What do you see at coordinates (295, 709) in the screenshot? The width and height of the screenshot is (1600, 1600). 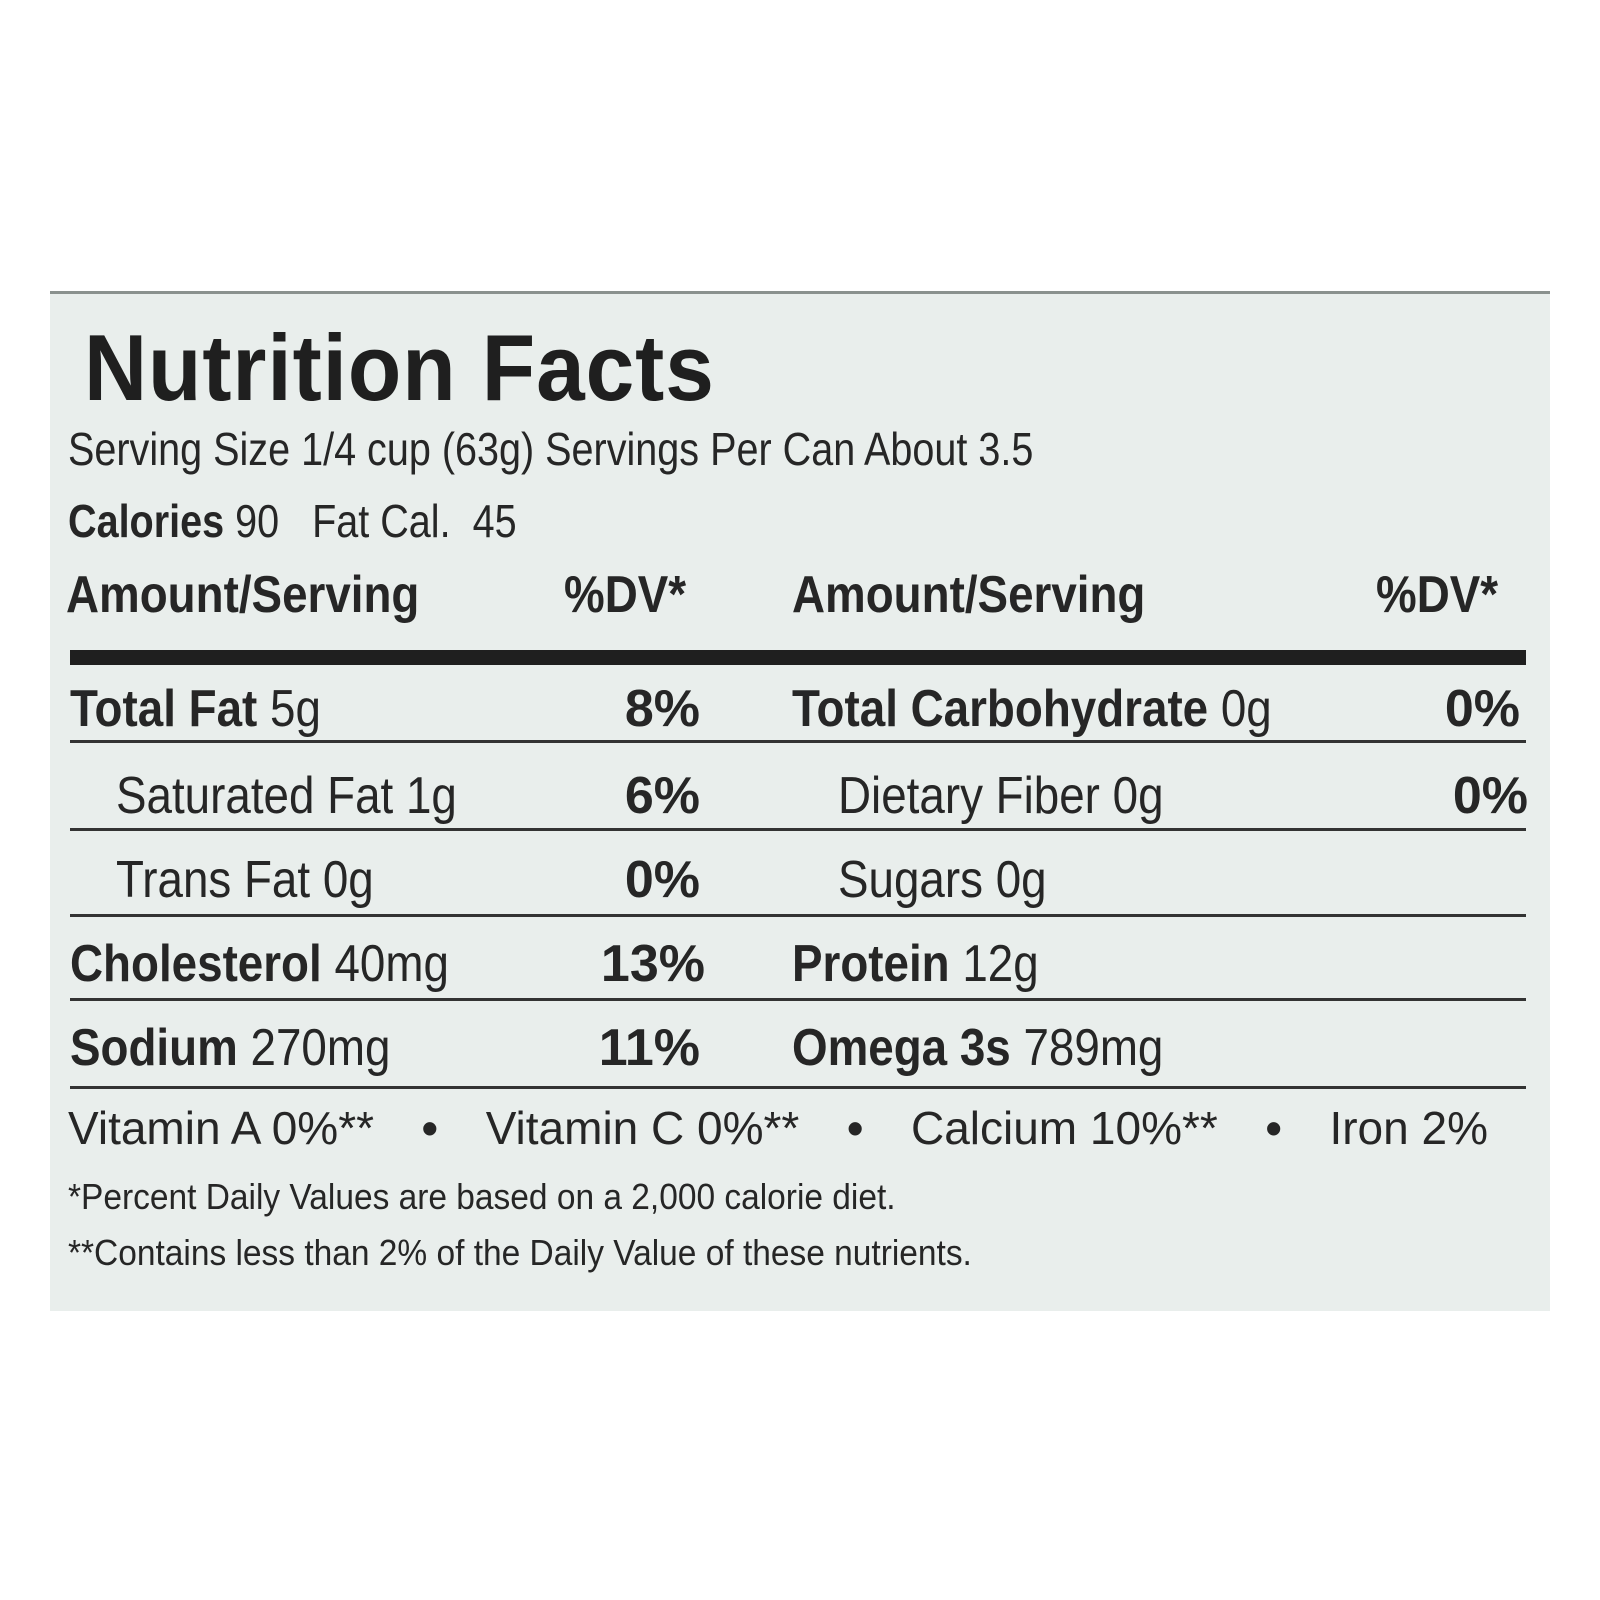 I see `nutrient-amount: 5g` at bounding box center [295, 709].